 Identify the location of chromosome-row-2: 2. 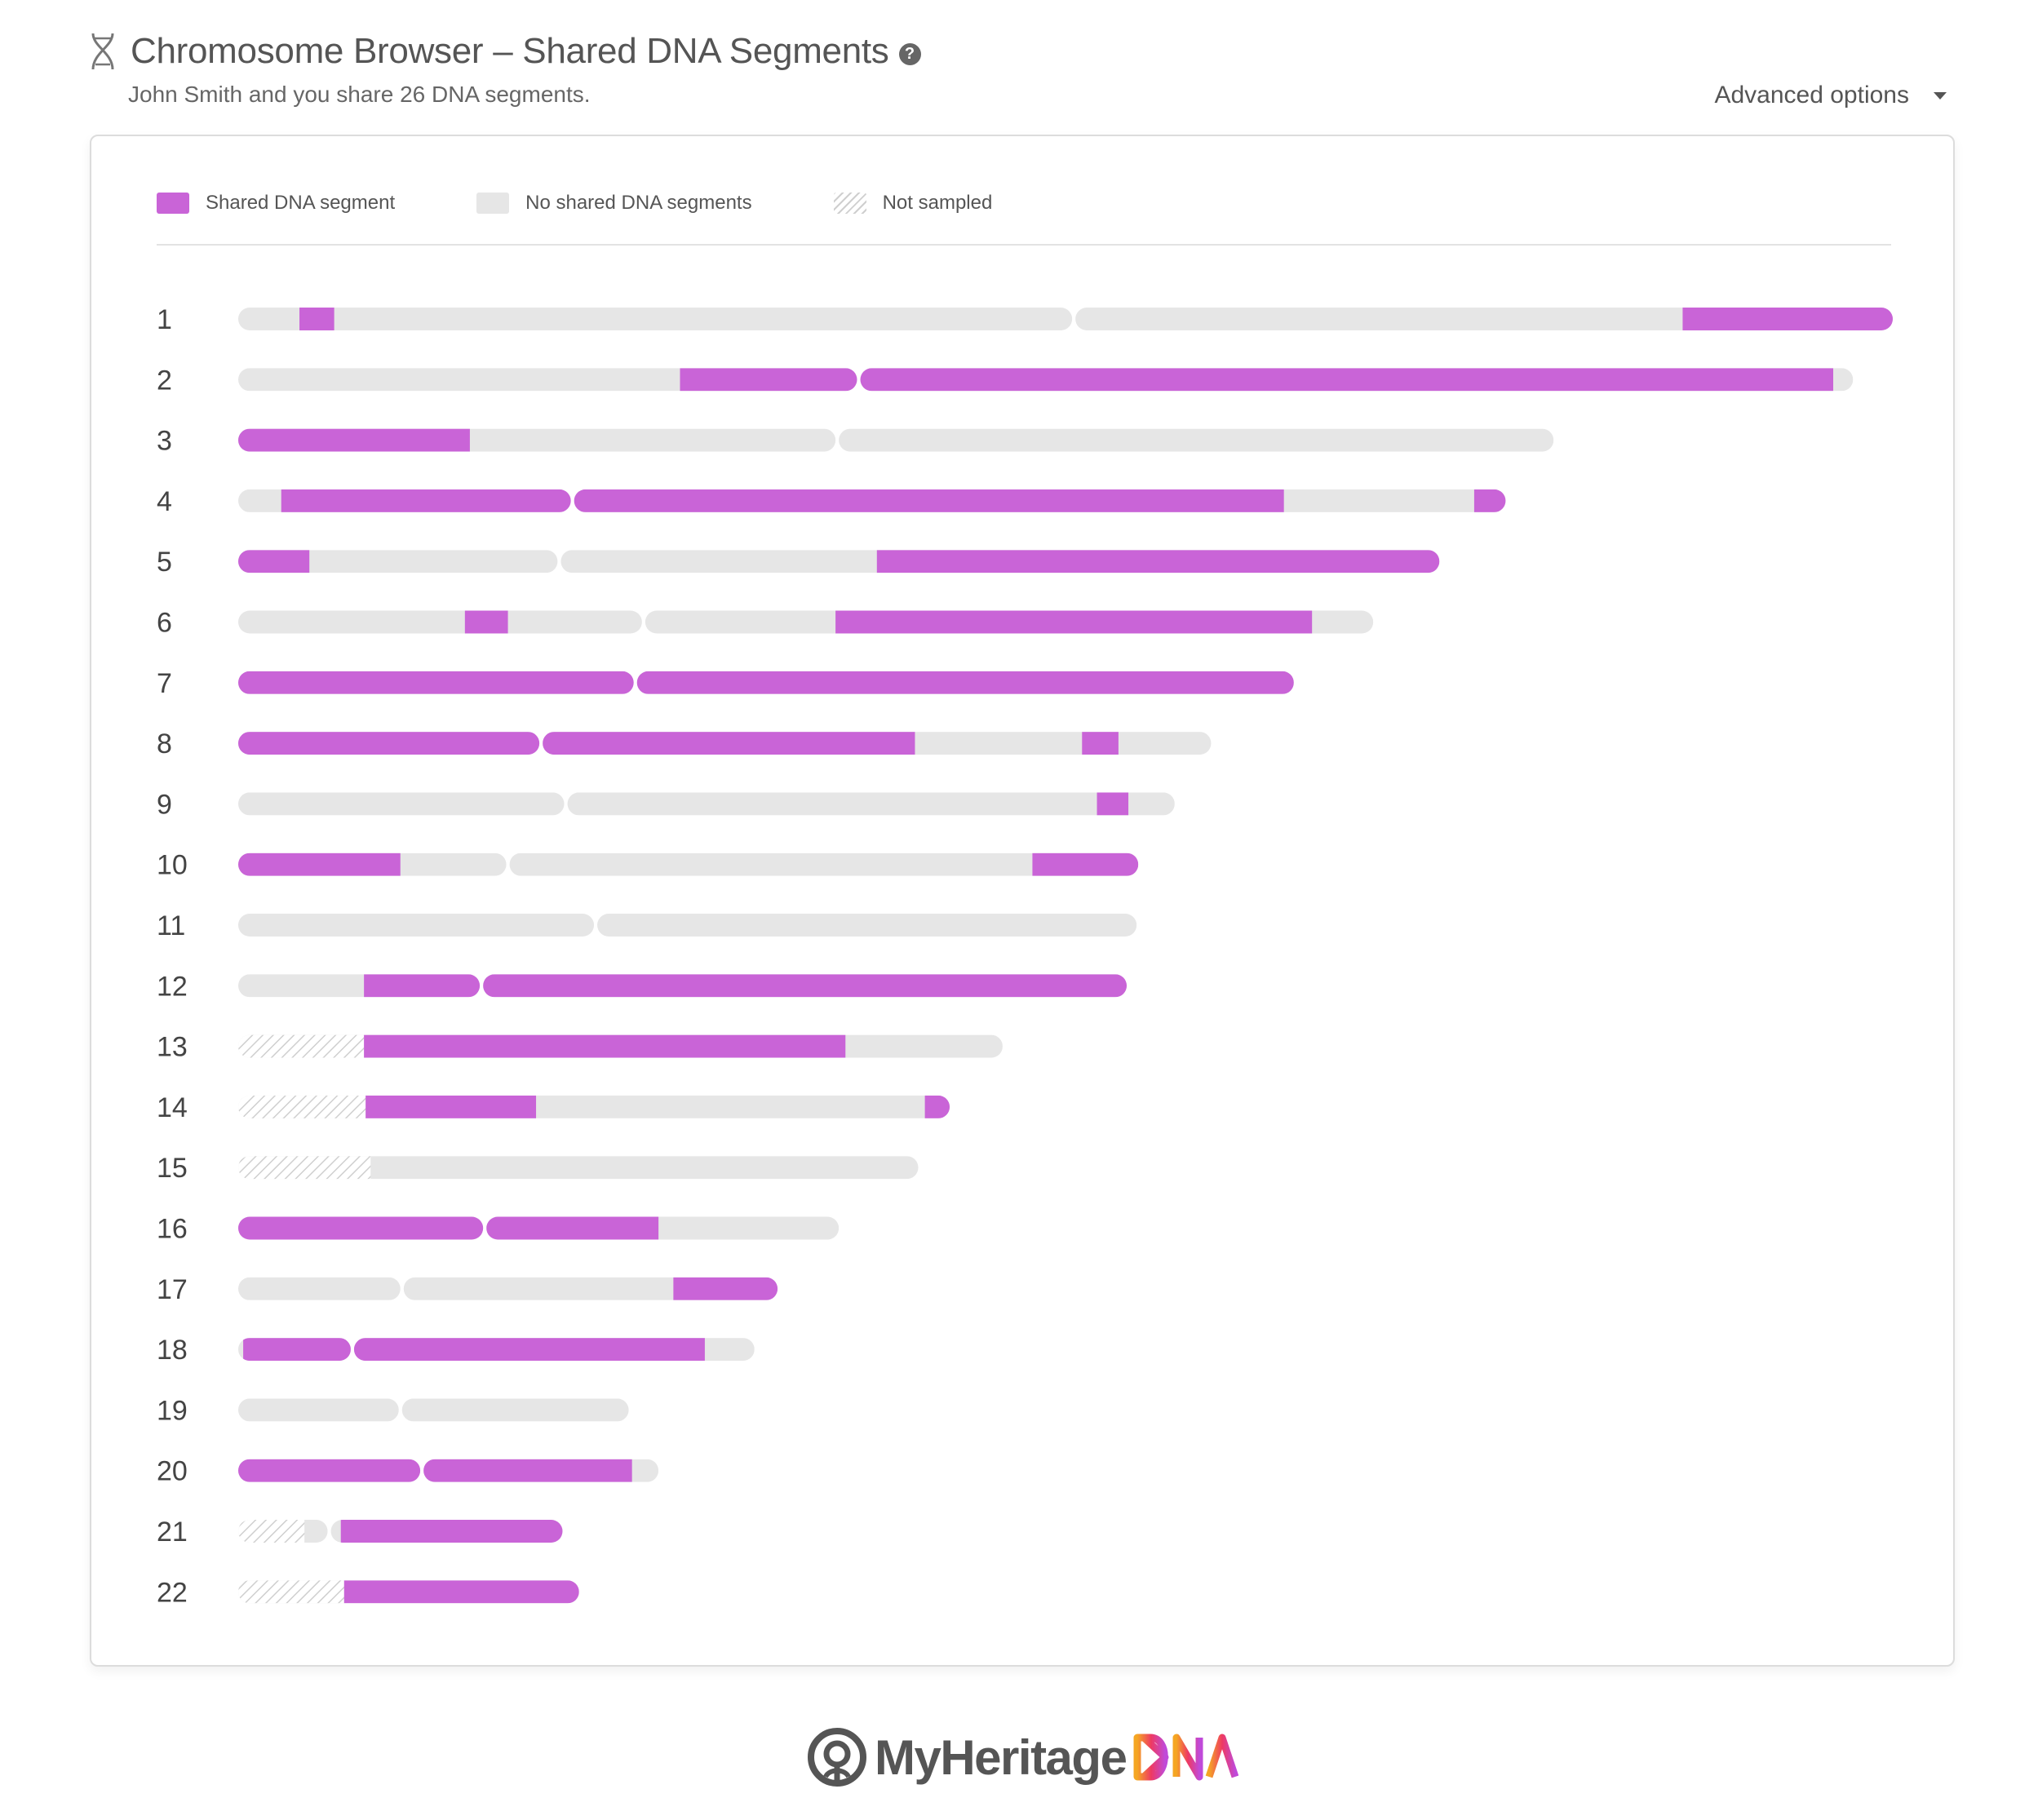
(1005, 381).